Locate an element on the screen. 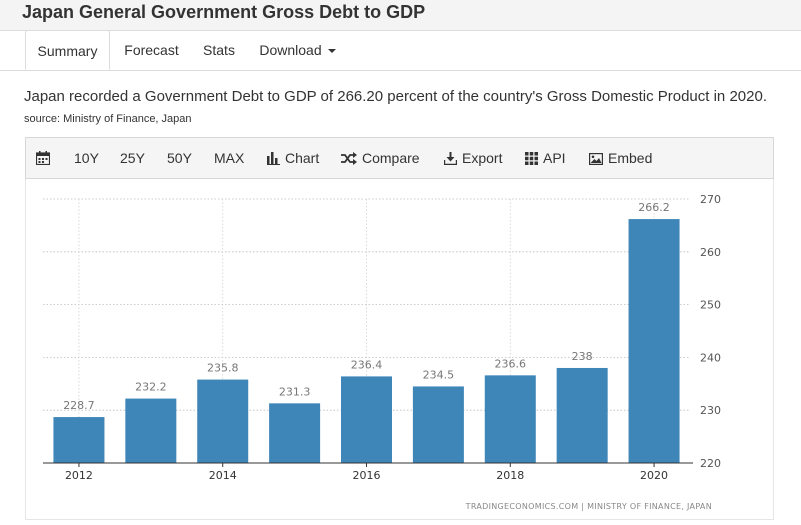 The width and height of the screenshot is (801, 525). tab-summary-label: Summary is located at coordinates (67, 51).